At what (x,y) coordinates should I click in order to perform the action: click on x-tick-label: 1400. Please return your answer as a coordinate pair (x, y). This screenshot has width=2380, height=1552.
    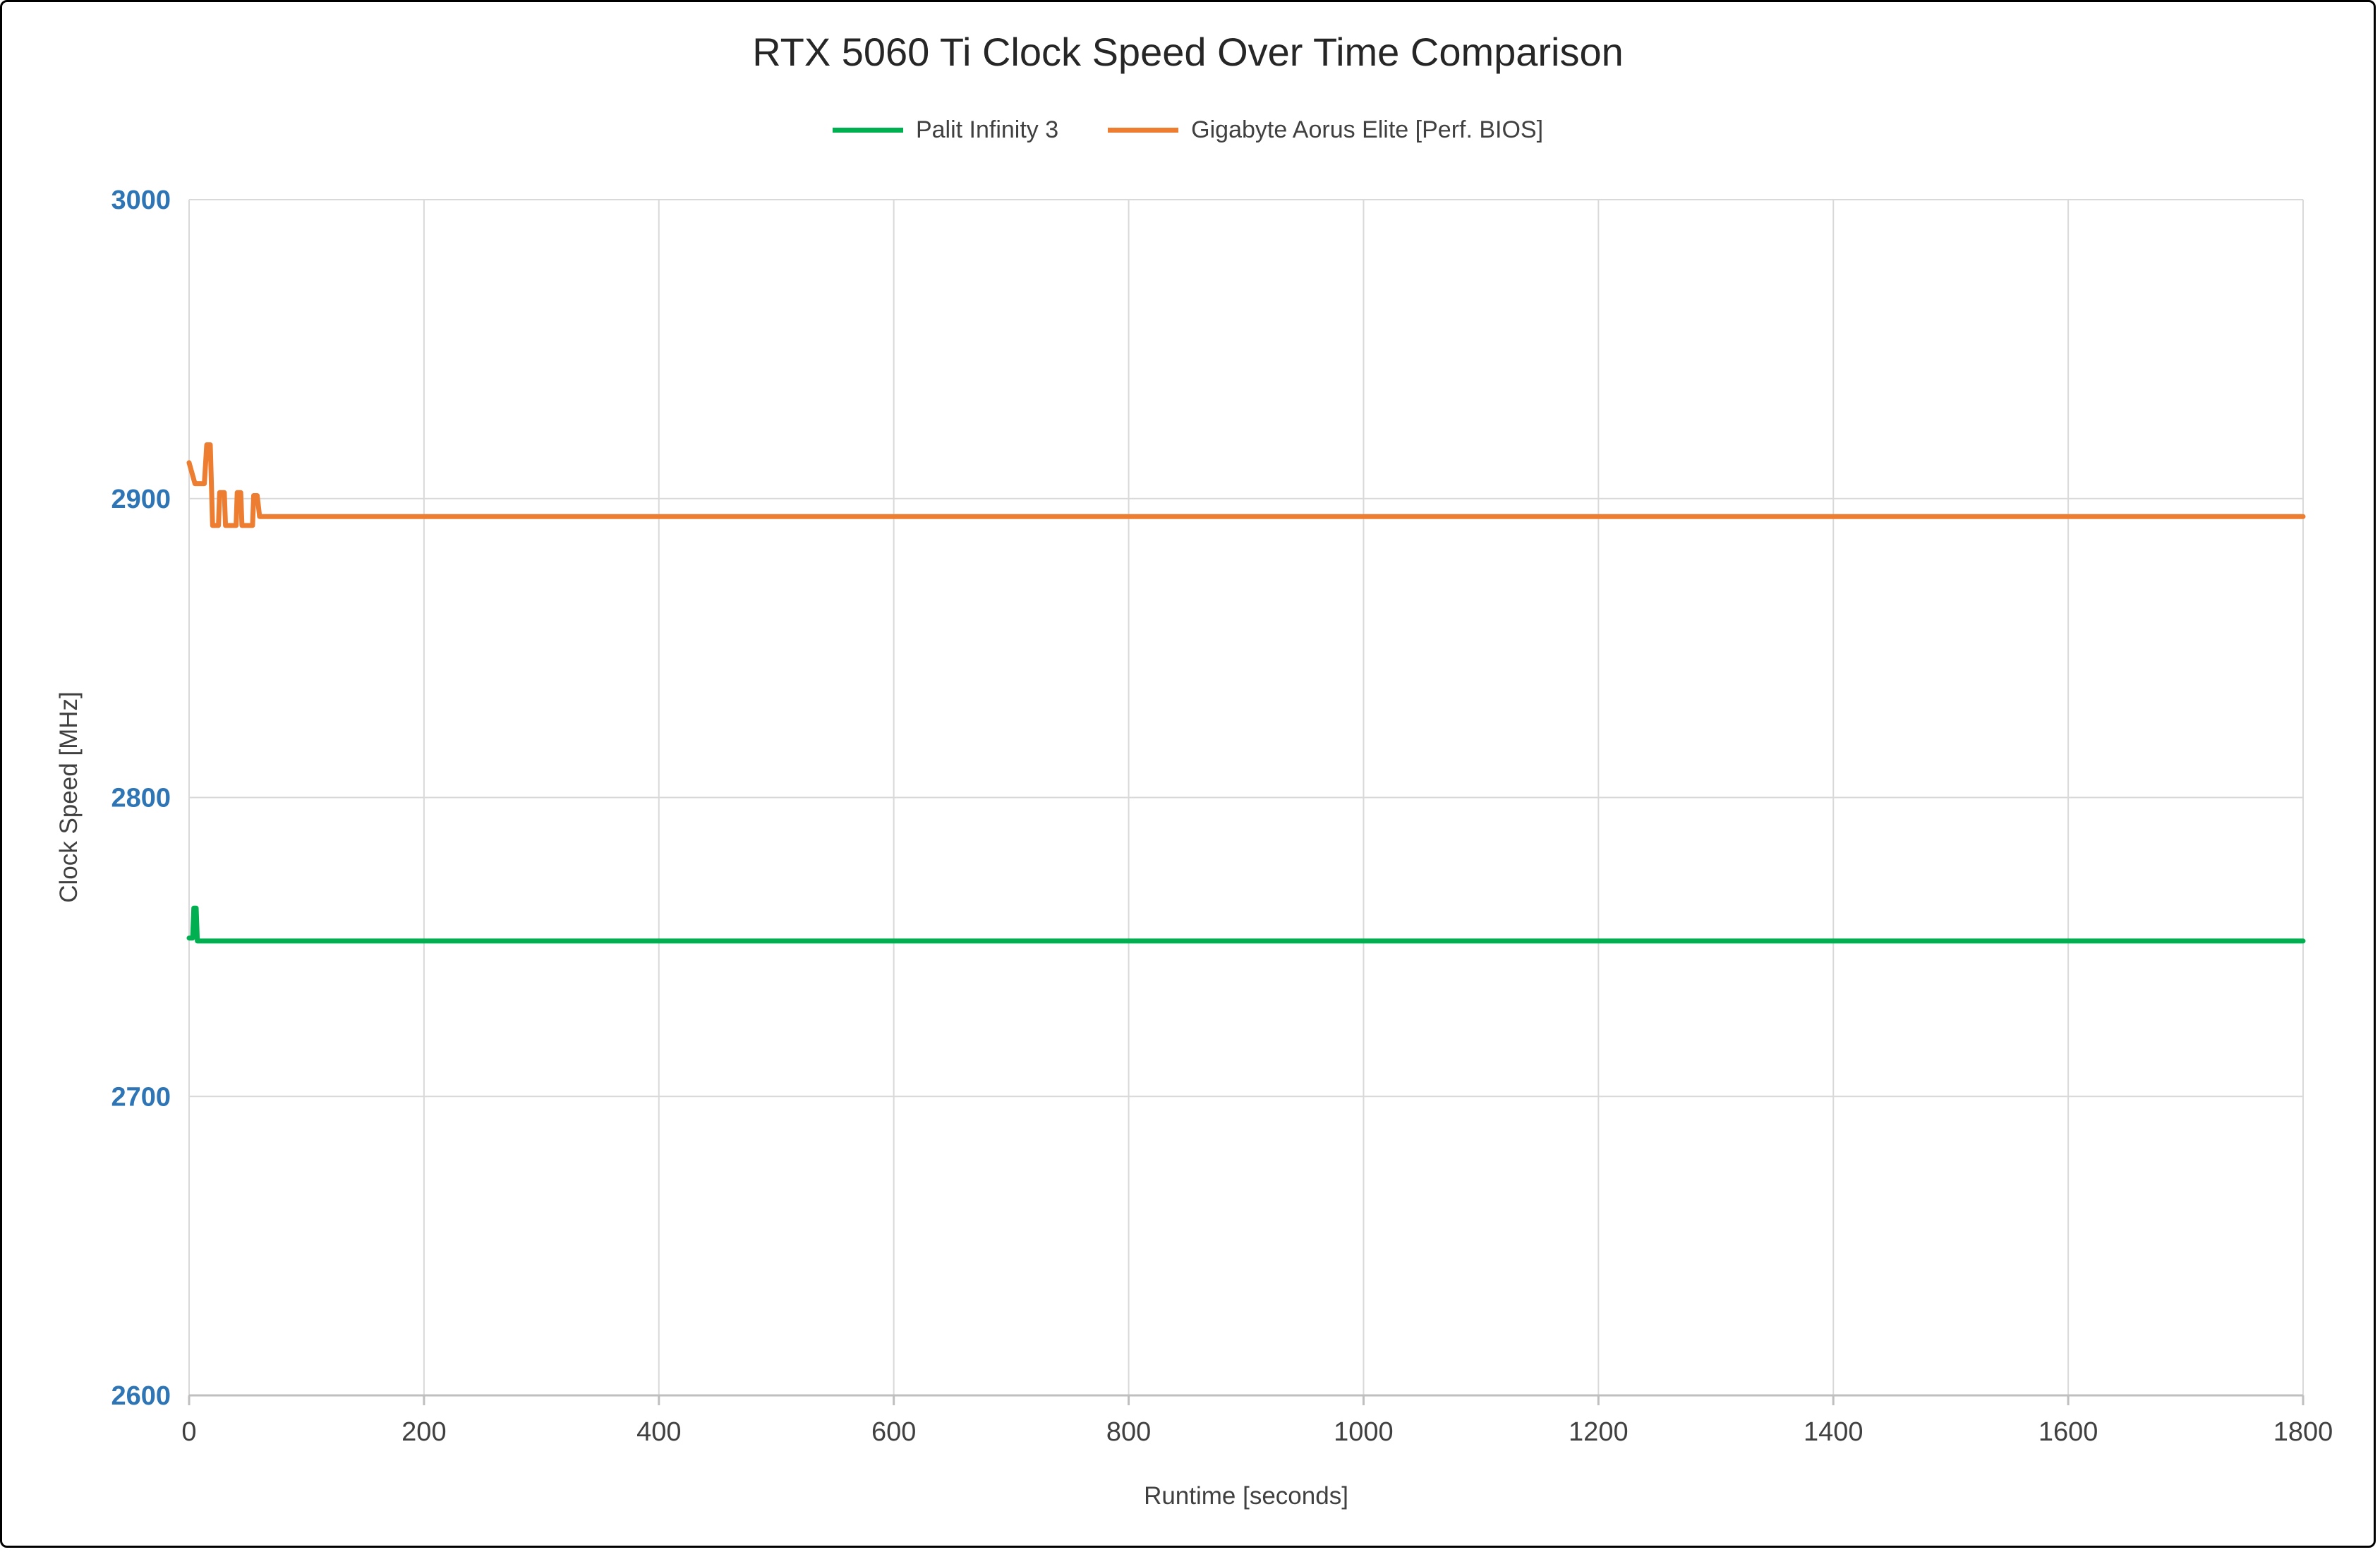
    Looking at the image, I should click on (1834, 1432).